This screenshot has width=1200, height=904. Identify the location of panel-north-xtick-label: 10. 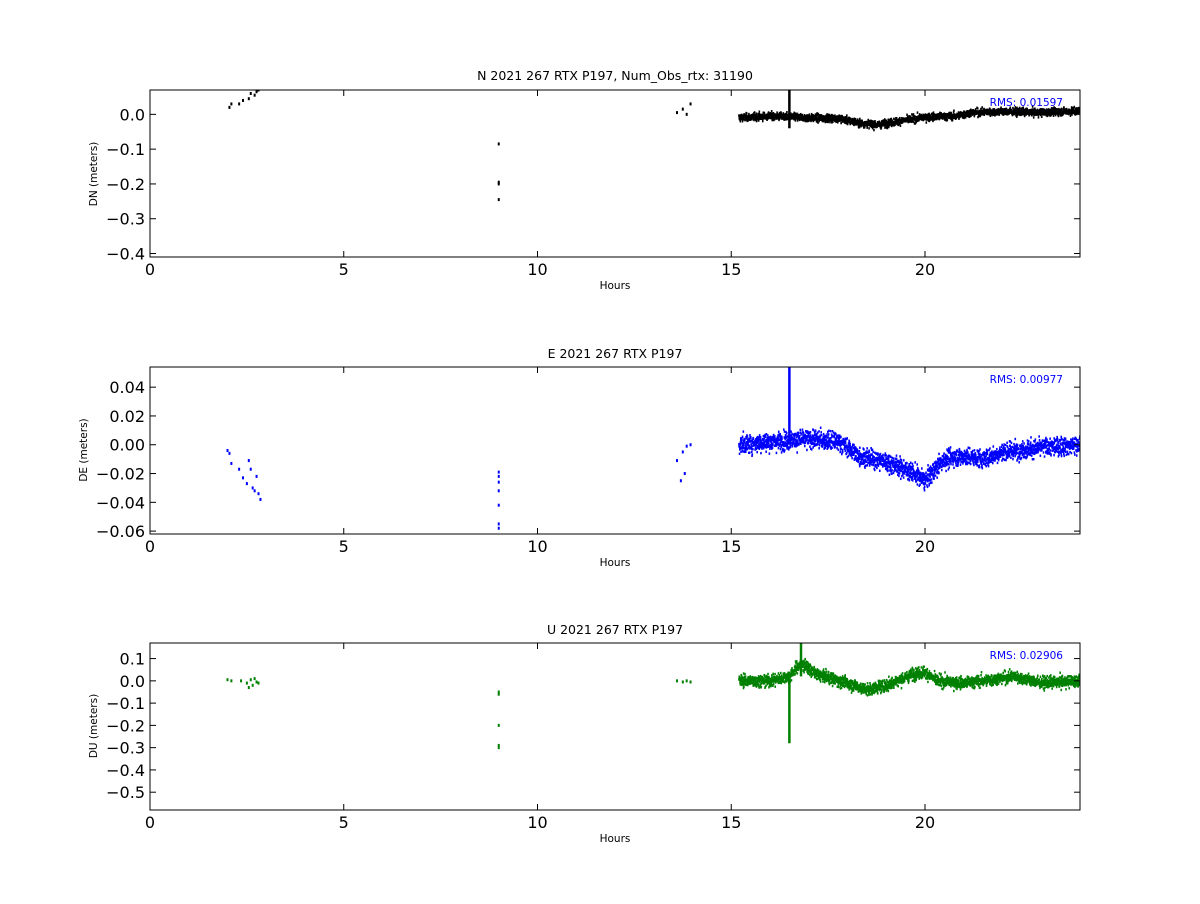
(537, 269).